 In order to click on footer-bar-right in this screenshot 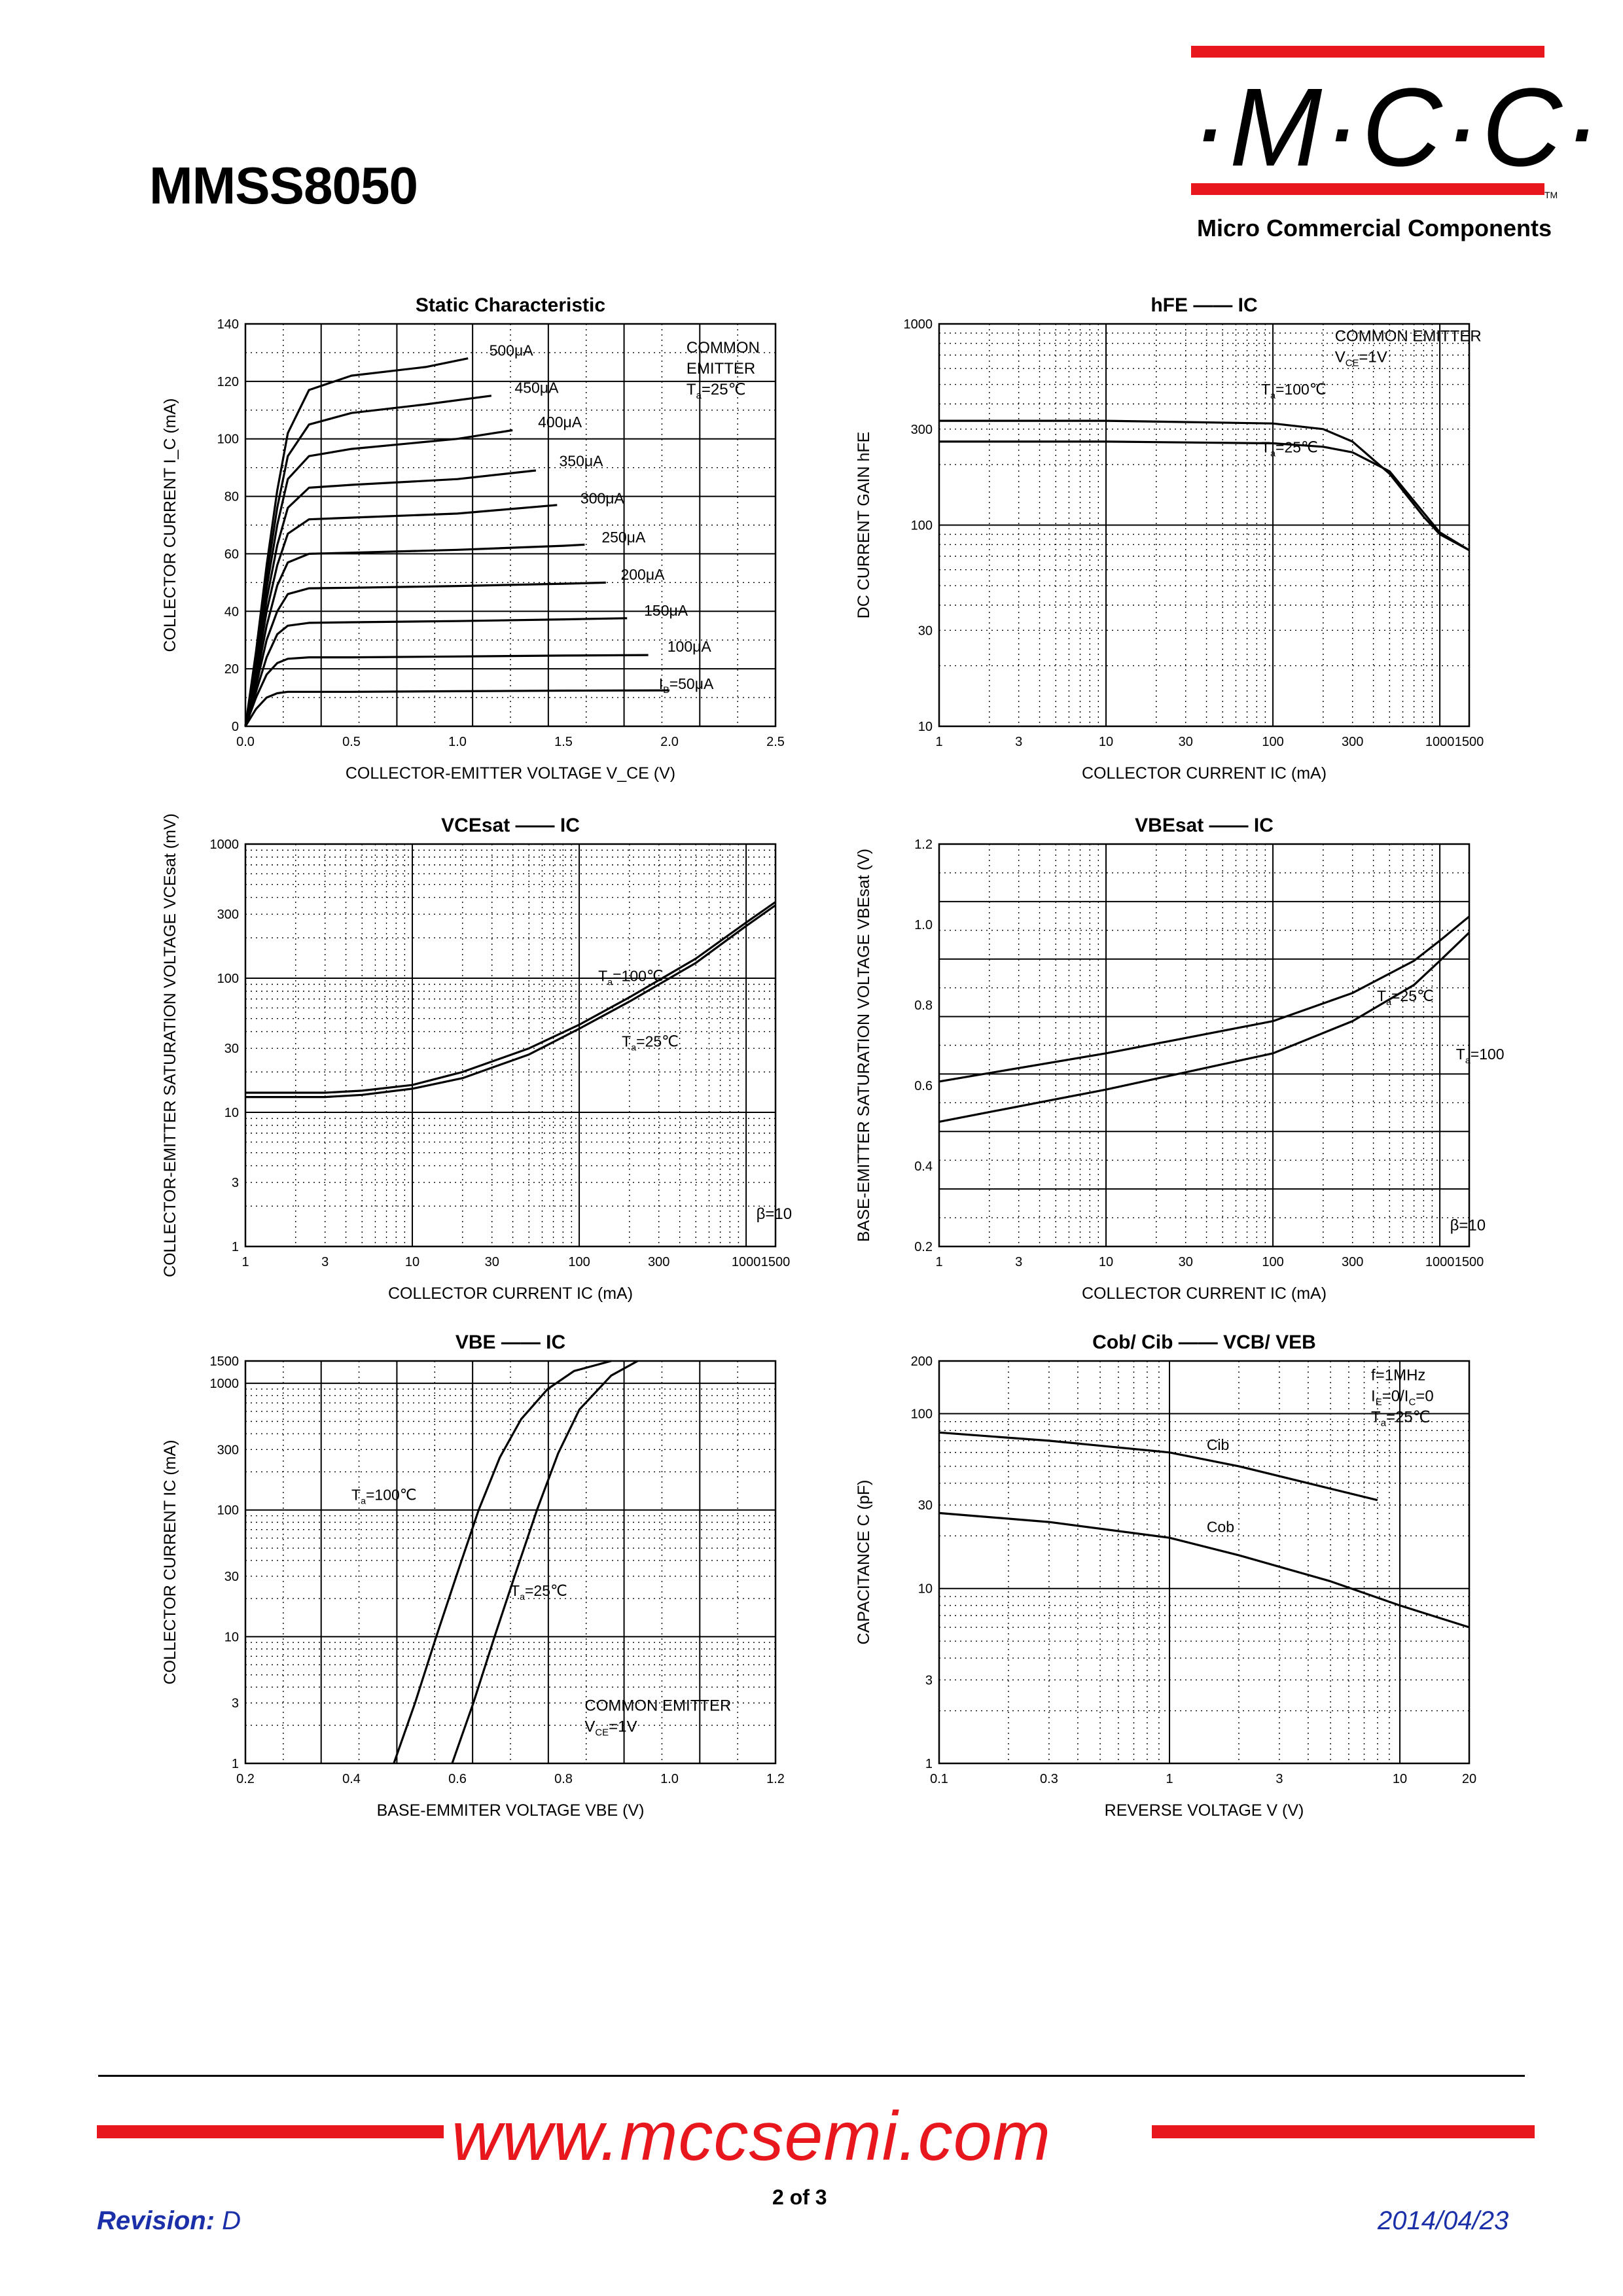, I will do `click(1343, 2131)`.